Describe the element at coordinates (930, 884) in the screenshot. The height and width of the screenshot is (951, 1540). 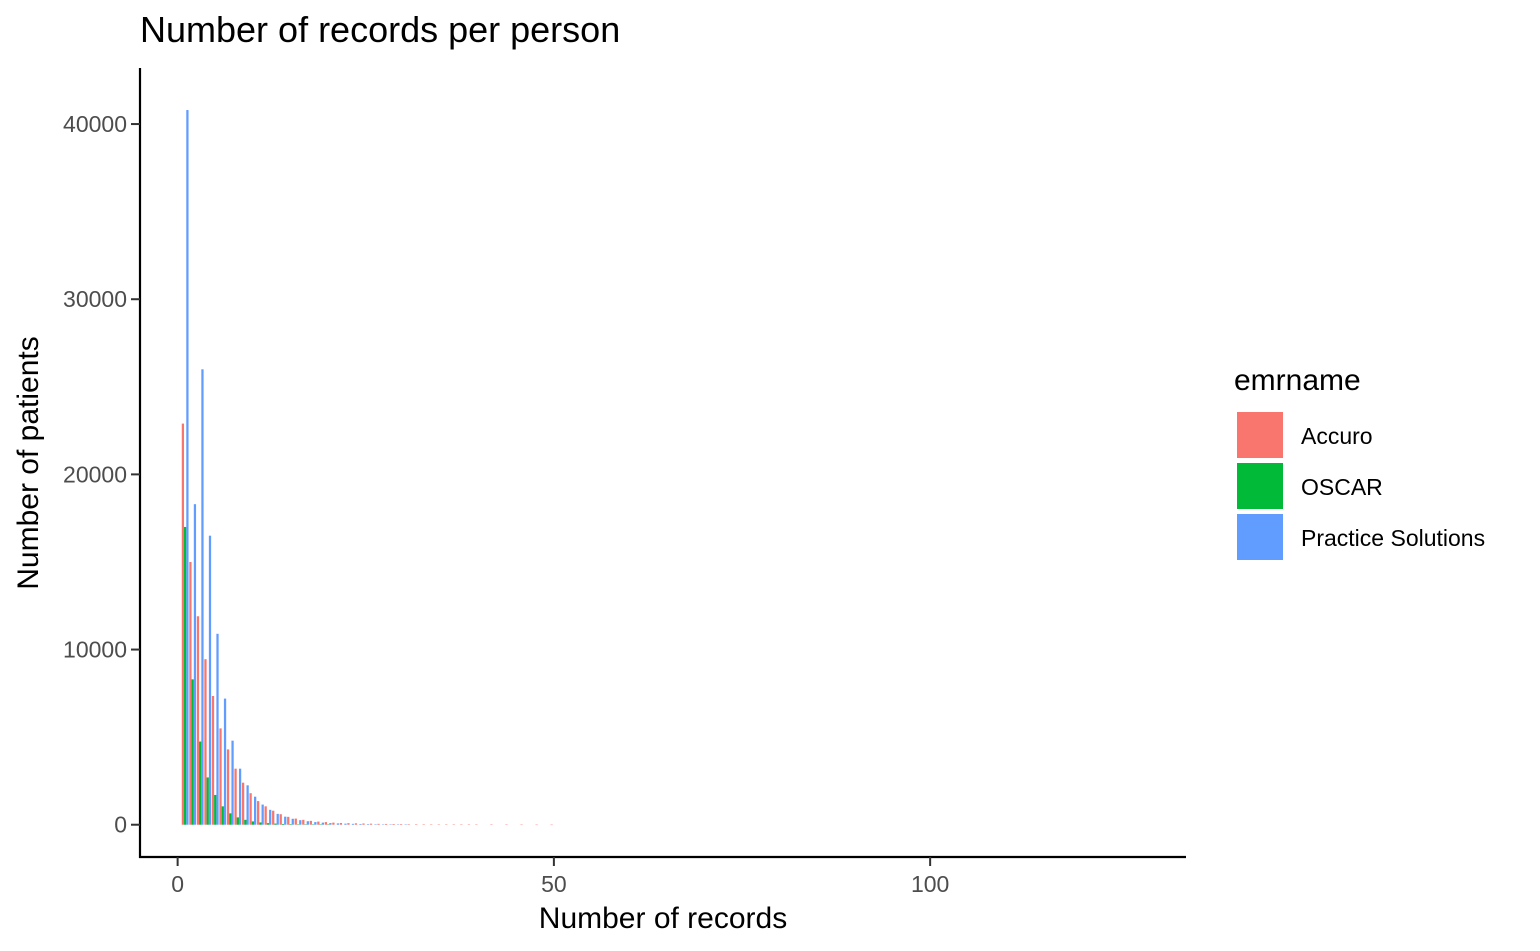
I see `x-tick-label: 100` at that location.